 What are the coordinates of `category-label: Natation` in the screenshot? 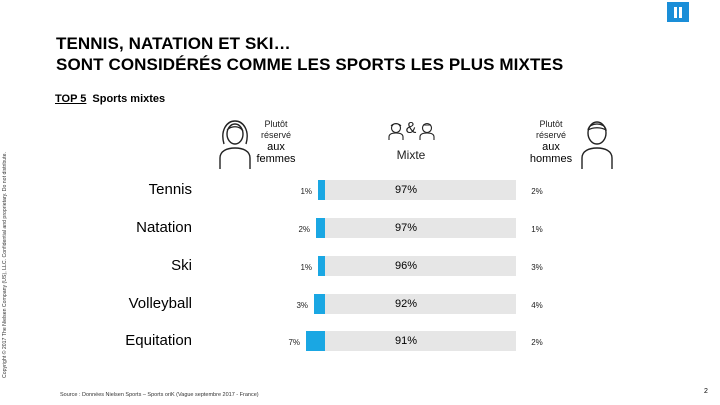 It's located at (164, 227).